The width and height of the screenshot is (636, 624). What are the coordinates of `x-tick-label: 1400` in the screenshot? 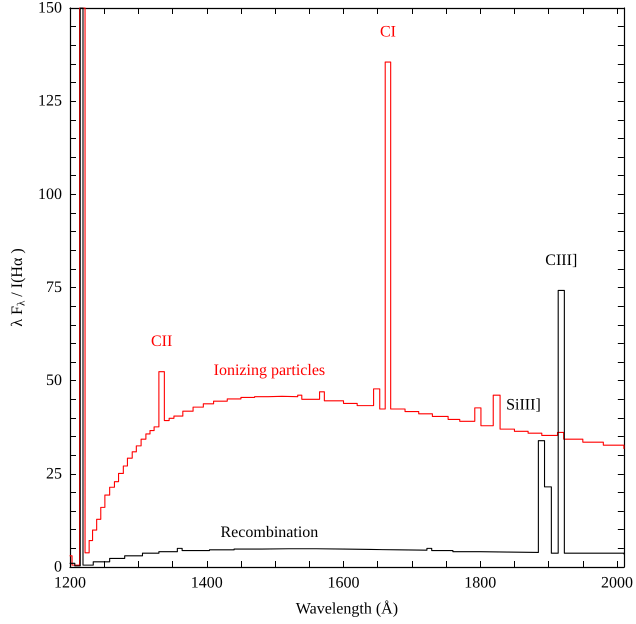 It's located at (206, 583).